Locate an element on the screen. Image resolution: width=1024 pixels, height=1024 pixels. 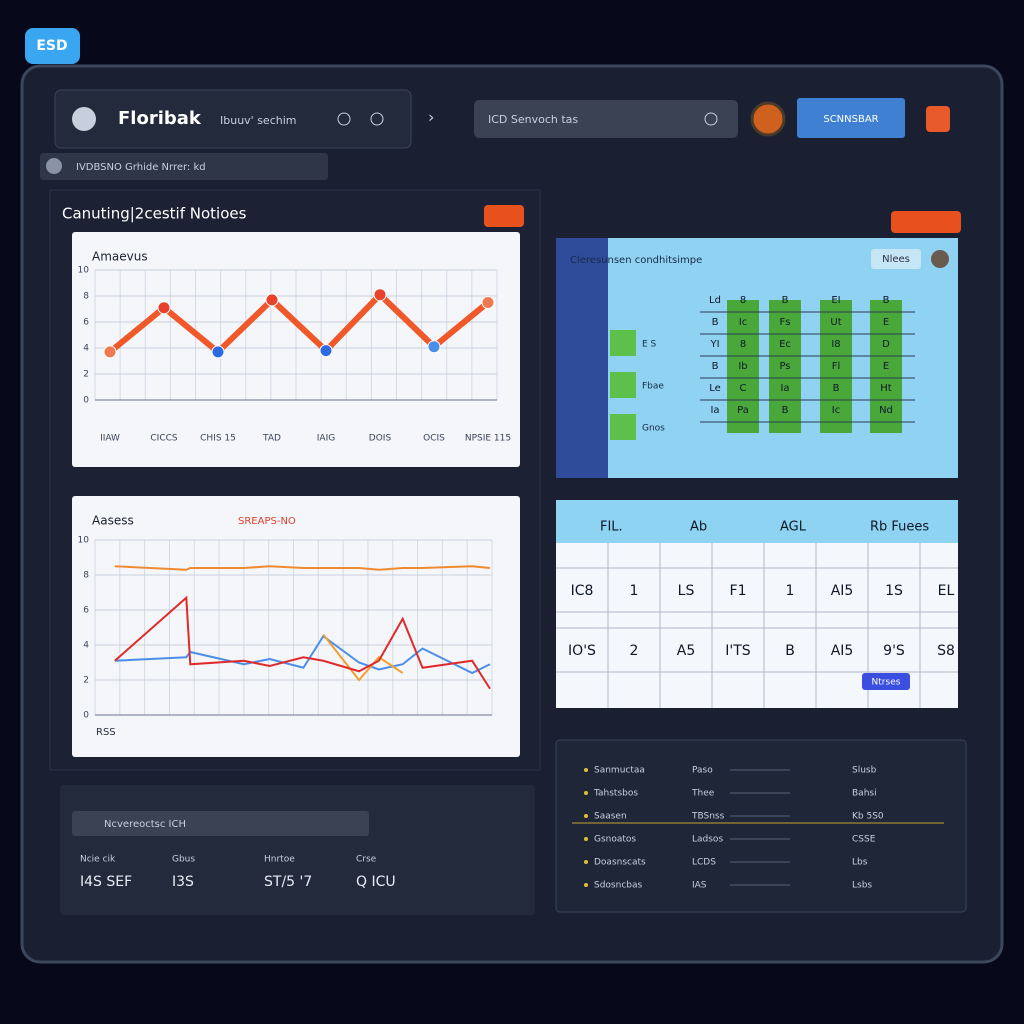
calendar-title: Cleresunsen condhitsimpe is located at coordinates (636, 260).